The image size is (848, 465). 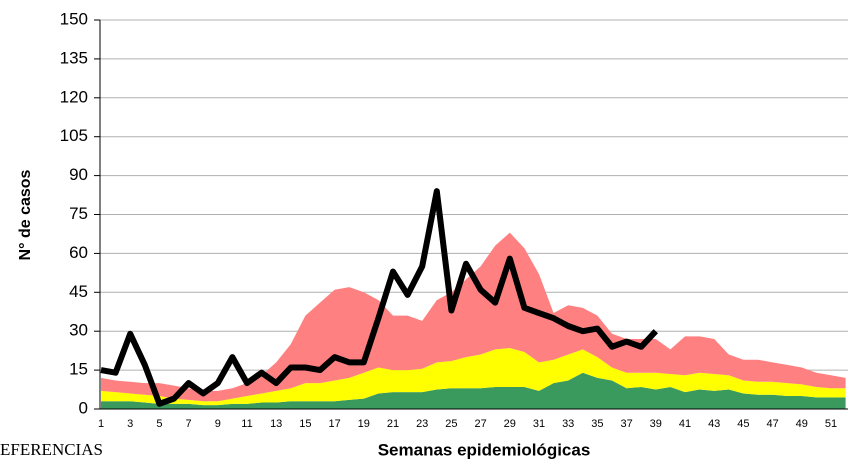 I want to click on y-tick-label: 75, so click(x=78, y=213).